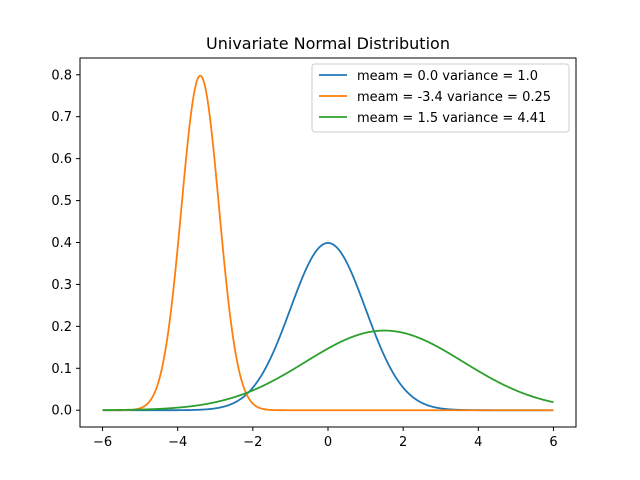 The image size is (640, 480). I want to click on x-tick-label: −2, so click(252, 442).